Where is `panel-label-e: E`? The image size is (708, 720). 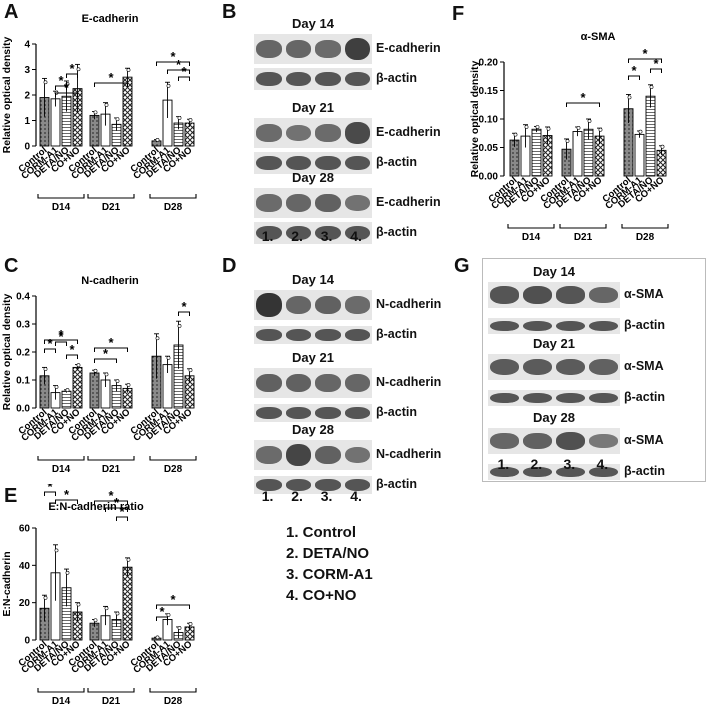
panel-label-e: E is located at coordinates (11, 496).